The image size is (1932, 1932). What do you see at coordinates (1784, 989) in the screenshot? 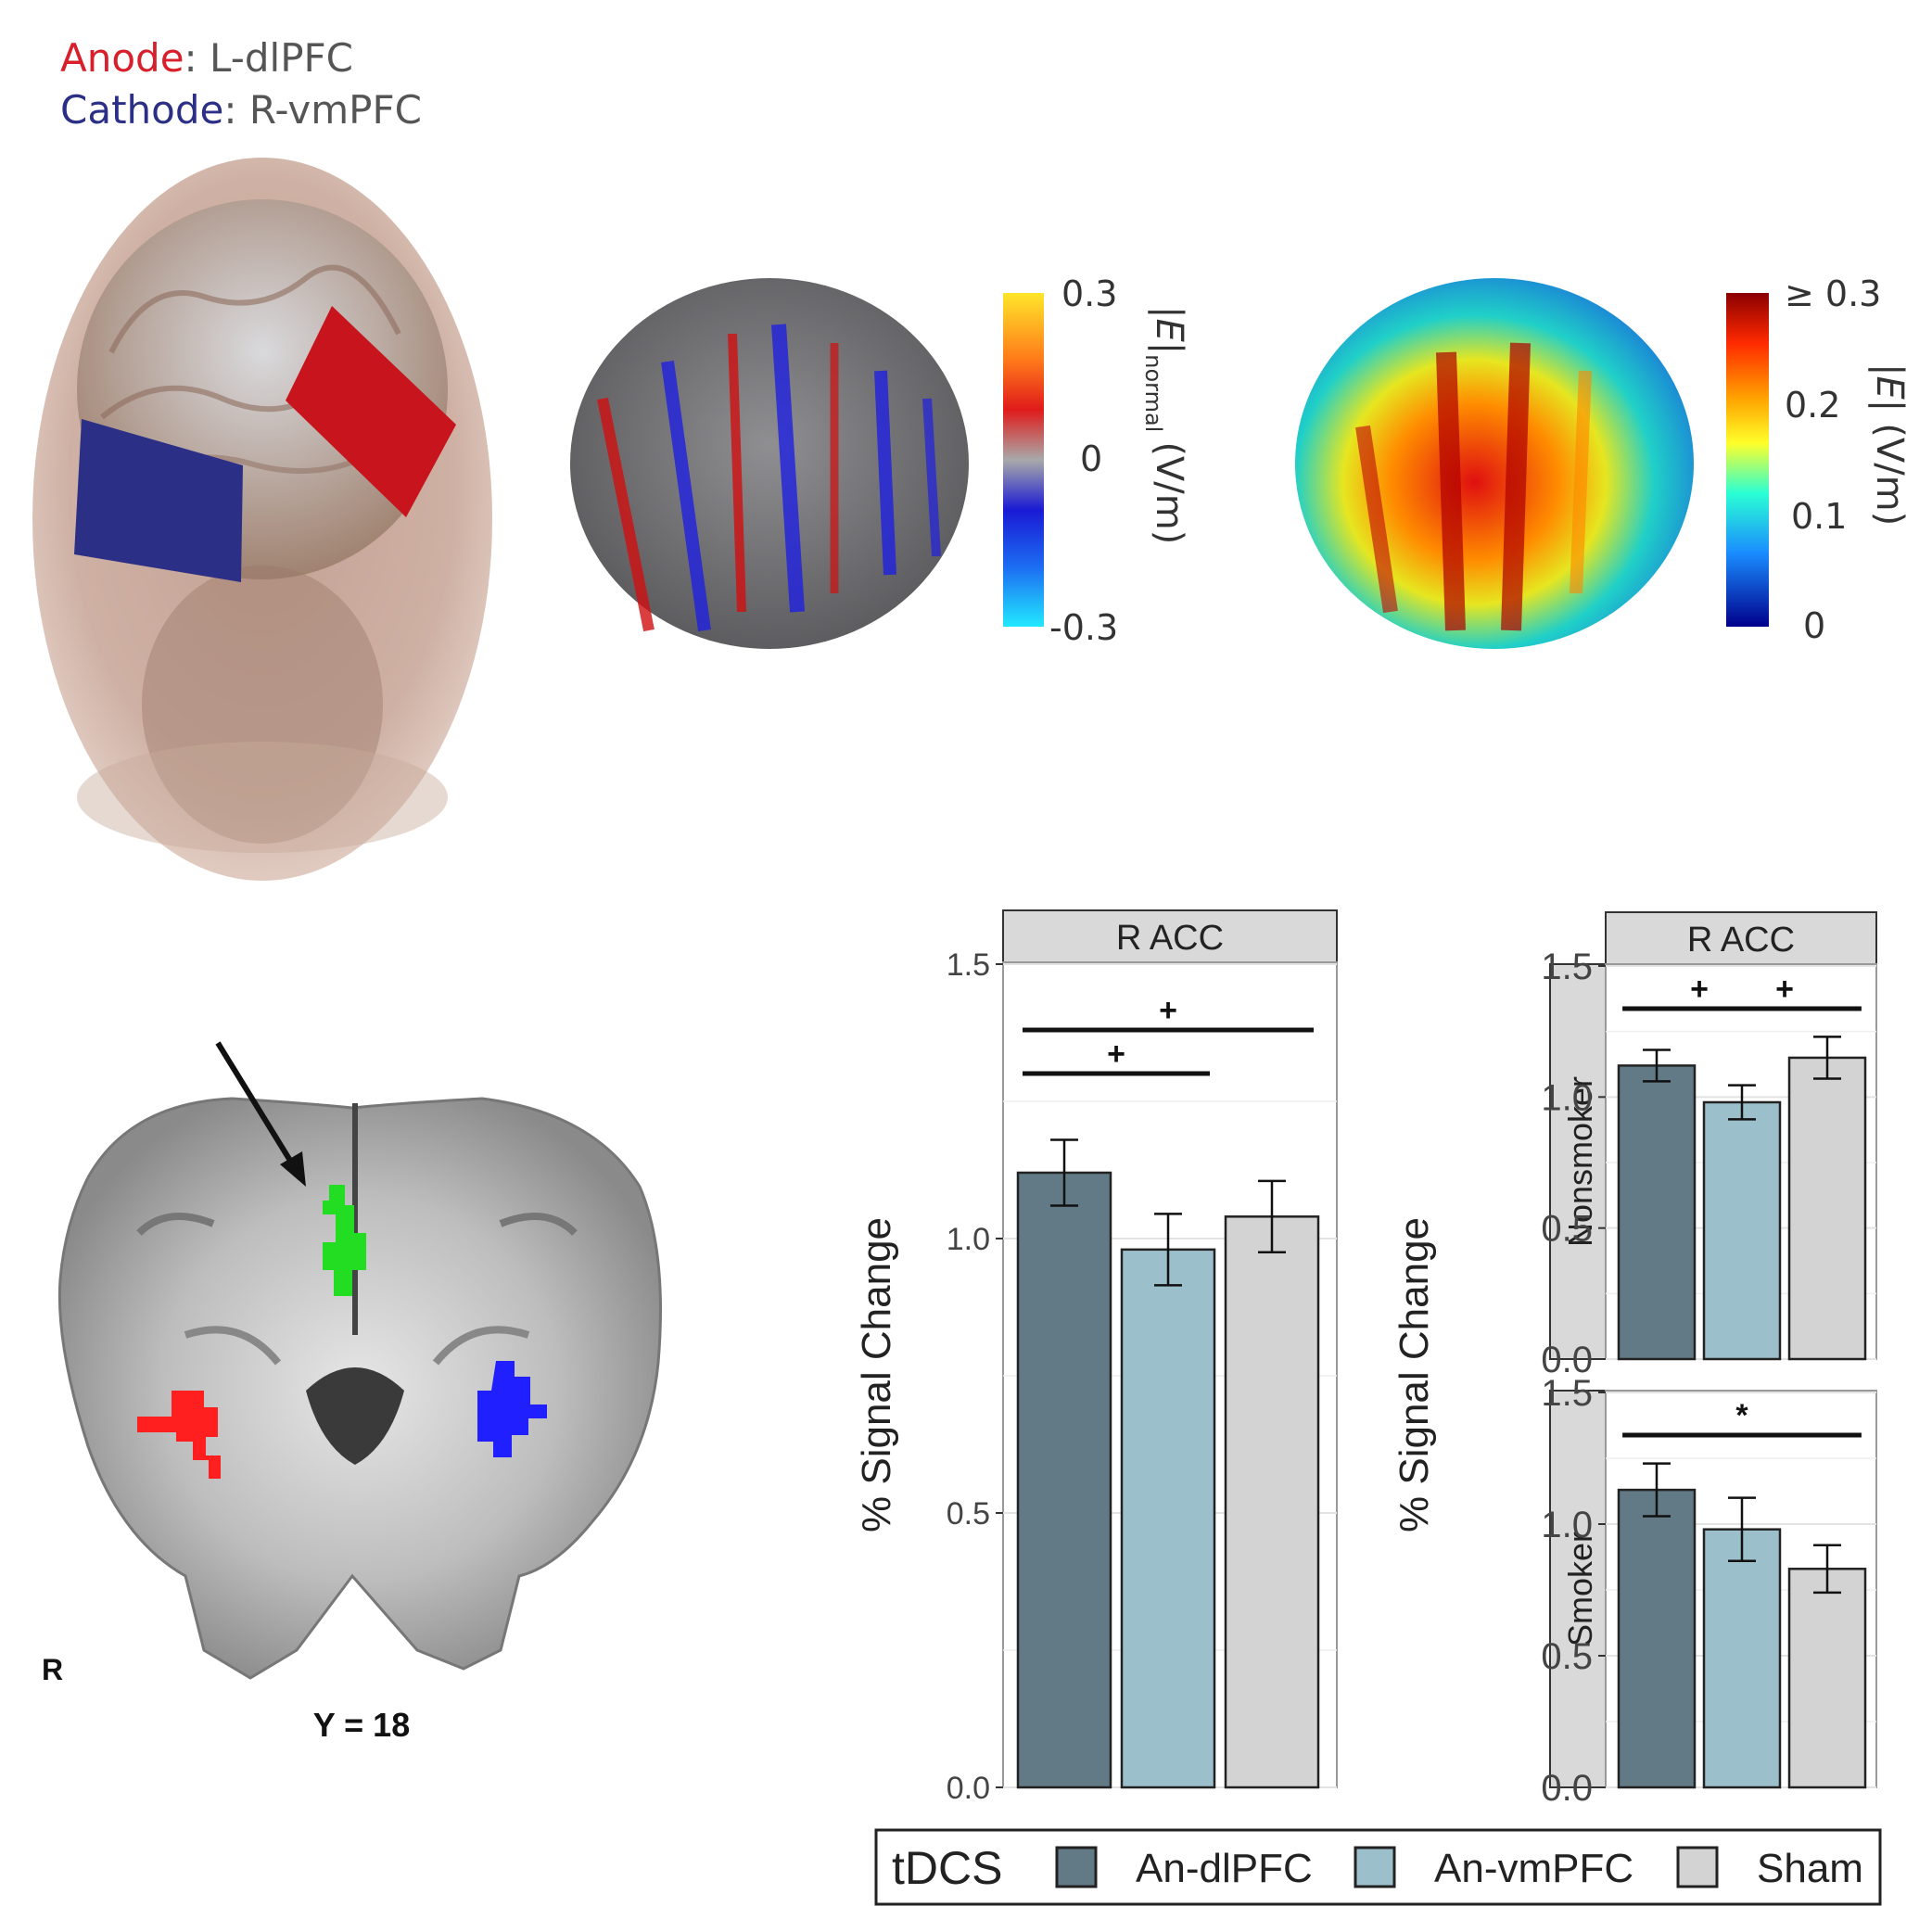
I see `chart-2-nonsmoker-sig-label-1: +` at bounding box center [1784, 989].